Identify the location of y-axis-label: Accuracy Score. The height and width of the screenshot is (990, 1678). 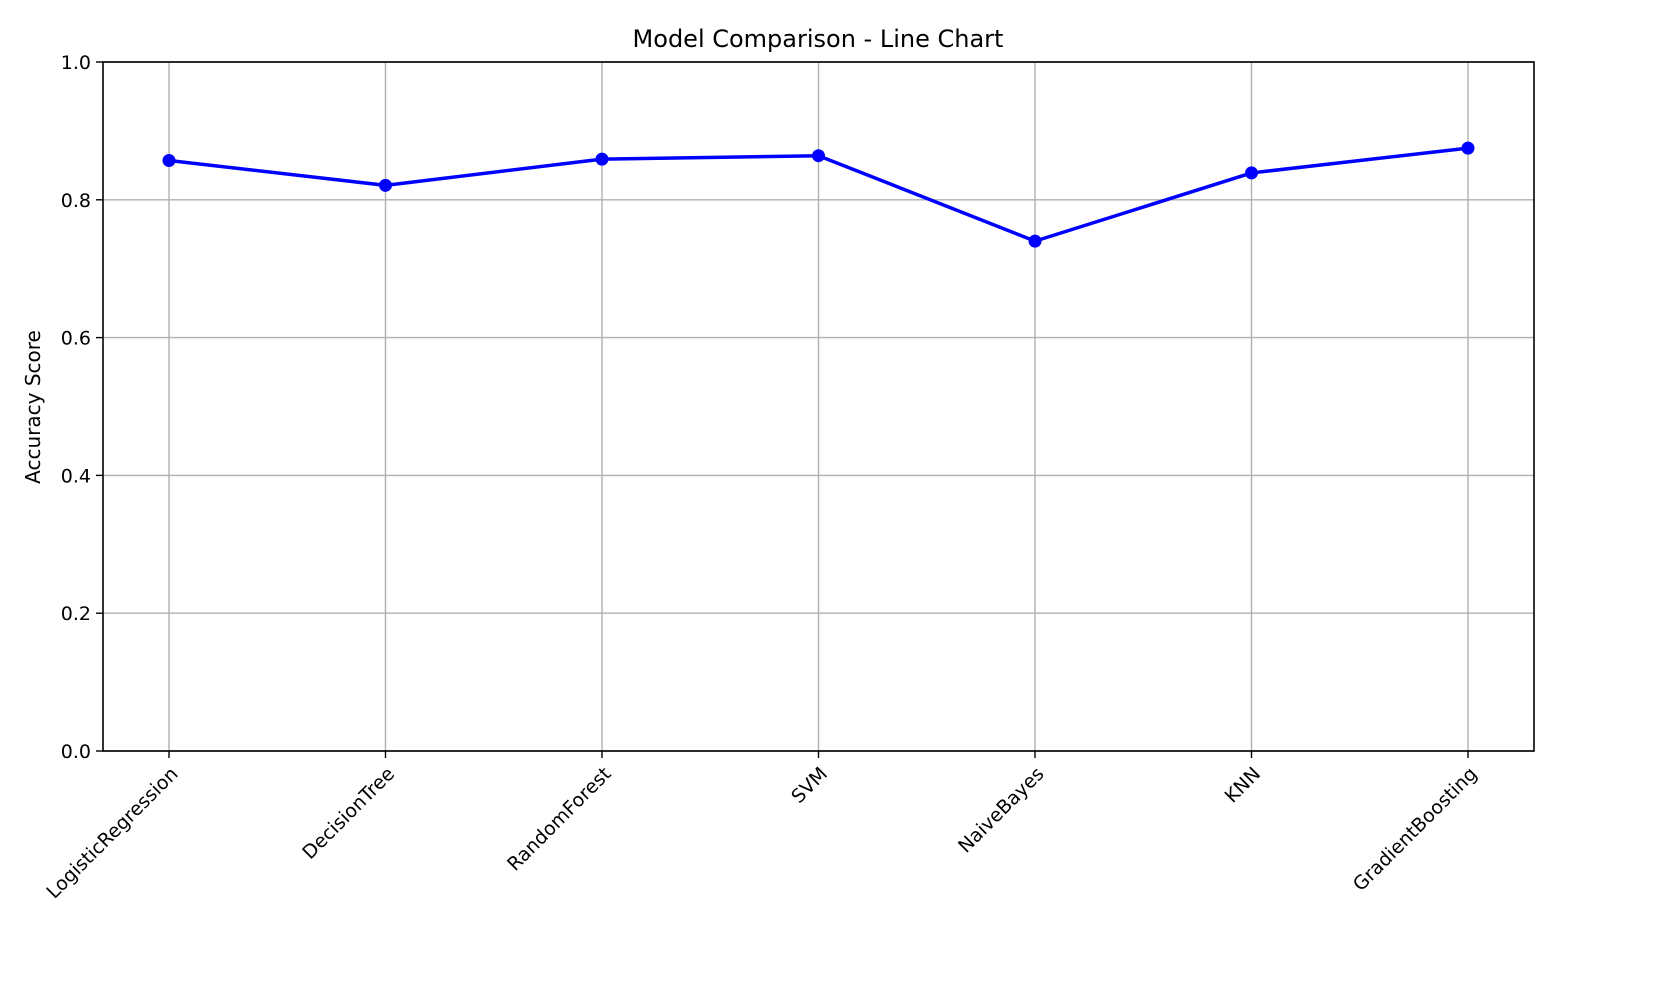
(33, 407).